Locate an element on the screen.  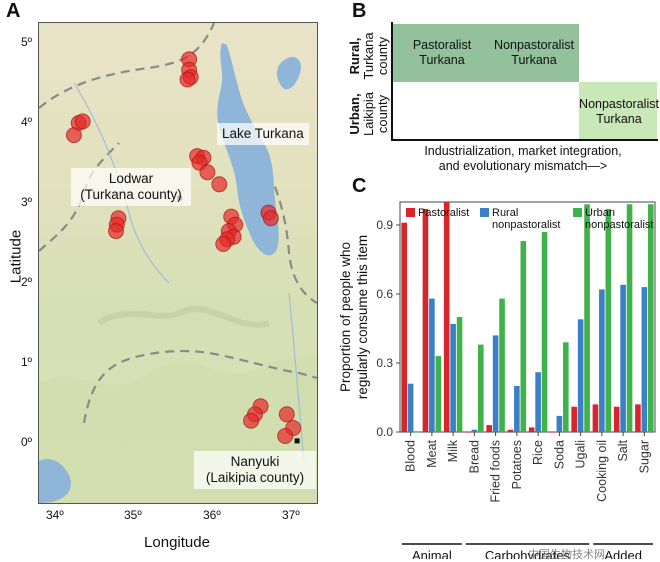
lodwar-label: Lodwar (Turkana county) is located at coordinates (131, 187).